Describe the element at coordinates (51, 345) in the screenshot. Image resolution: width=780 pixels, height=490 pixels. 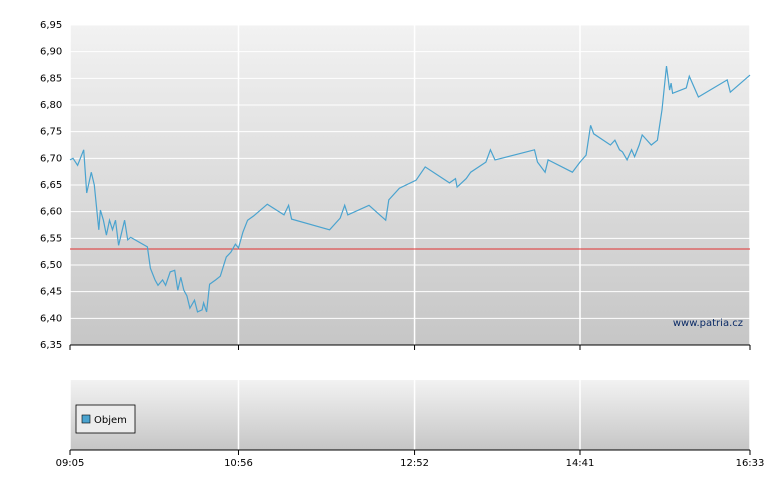
I see `y-tick-label: 6,35` at that location.